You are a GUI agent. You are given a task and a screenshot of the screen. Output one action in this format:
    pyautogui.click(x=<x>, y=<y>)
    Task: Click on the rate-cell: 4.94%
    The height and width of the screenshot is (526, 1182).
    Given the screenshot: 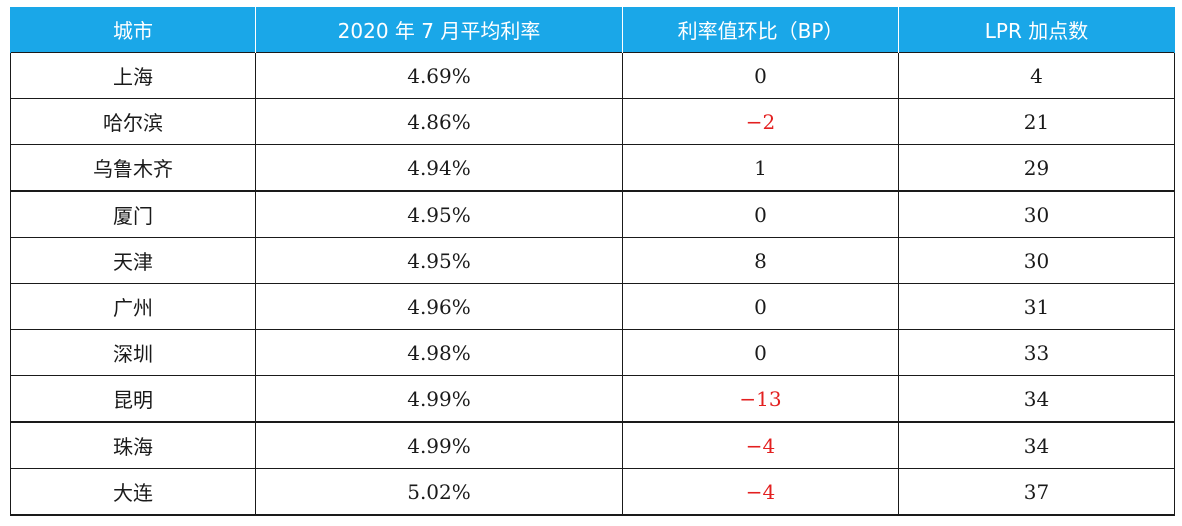 What is the action you would take?
    pyautogui.click(x=439, y=168)
    